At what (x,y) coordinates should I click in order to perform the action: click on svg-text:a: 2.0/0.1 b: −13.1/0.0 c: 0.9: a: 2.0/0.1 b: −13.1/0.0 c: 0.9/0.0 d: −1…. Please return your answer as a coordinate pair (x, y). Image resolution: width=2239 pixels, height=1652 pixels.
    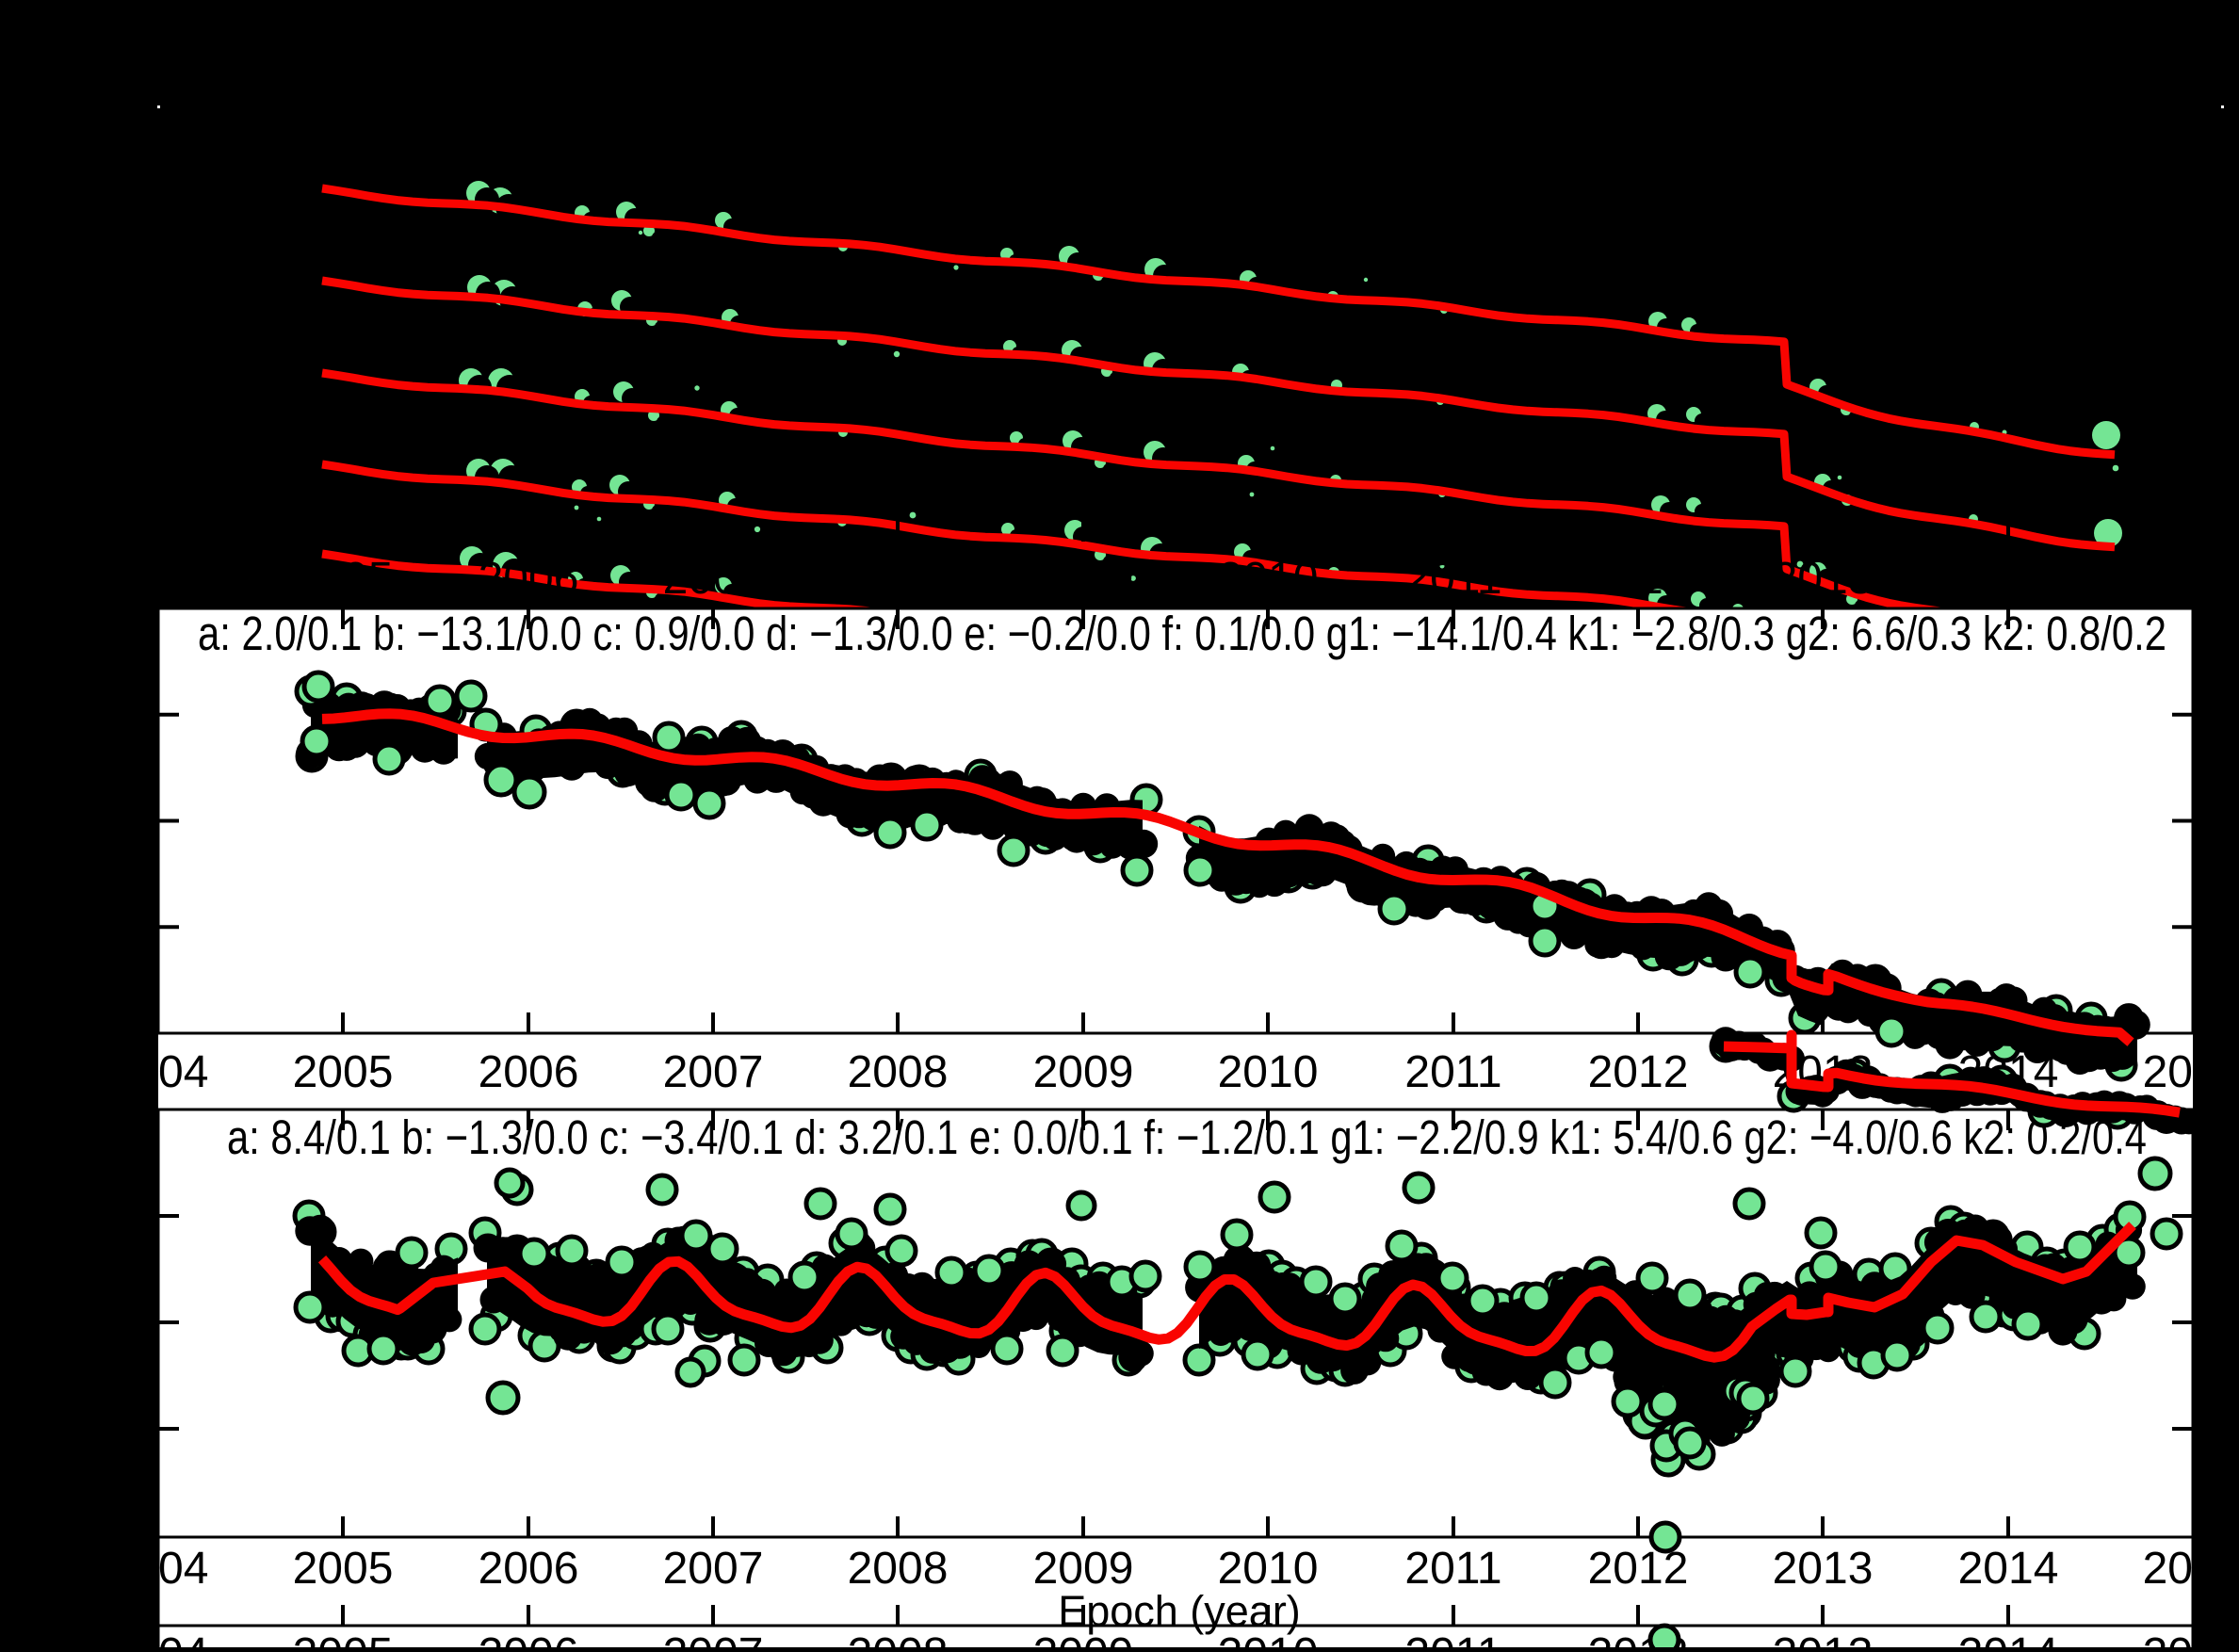
    Looking at the image, I should click on (1182, 633).